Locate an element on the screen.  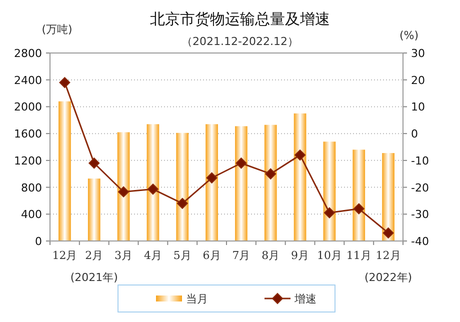
y2-tick-label: -40 is located at coordinates (420, 241).